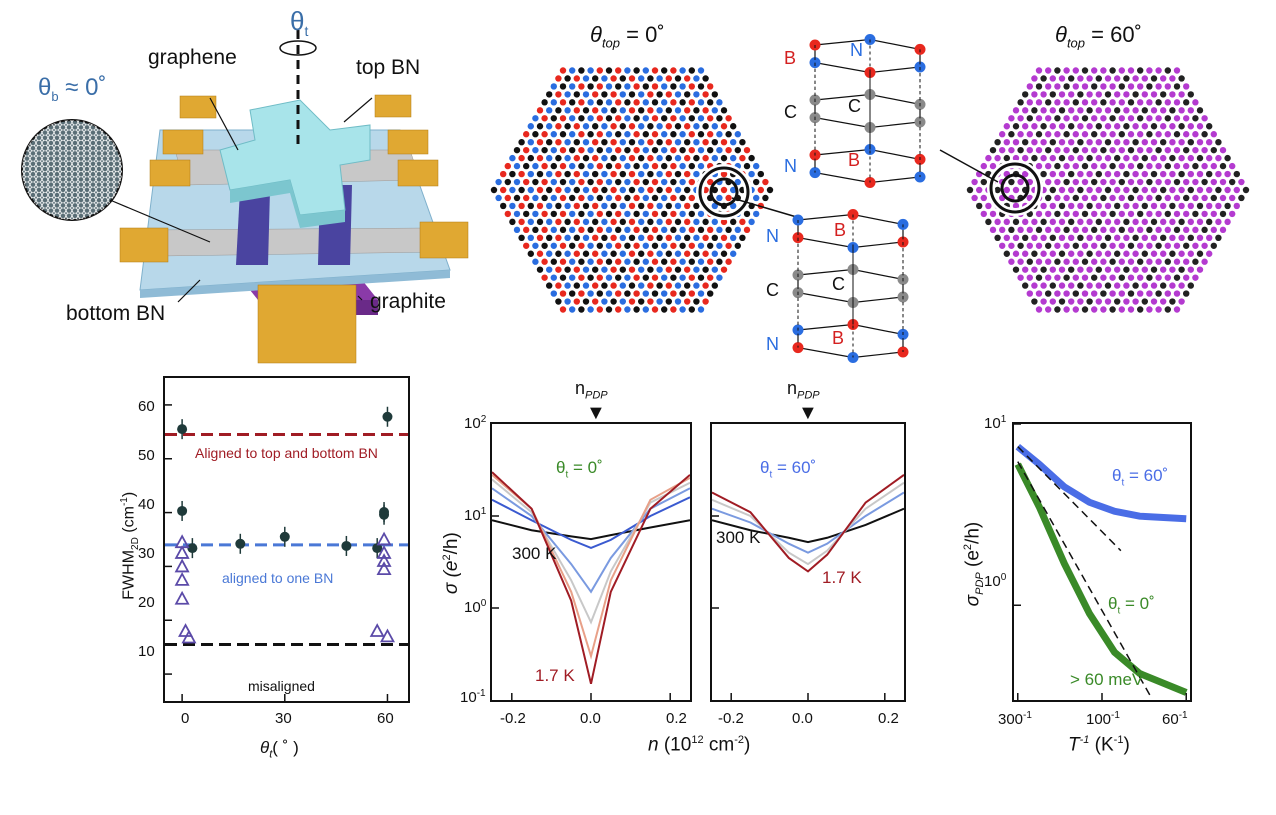 This screenshot has height=815, width=1276. Describe the element at coordinates (475, 607) in the screenshot. I see `sigma-ytick-0: 100` at that location.